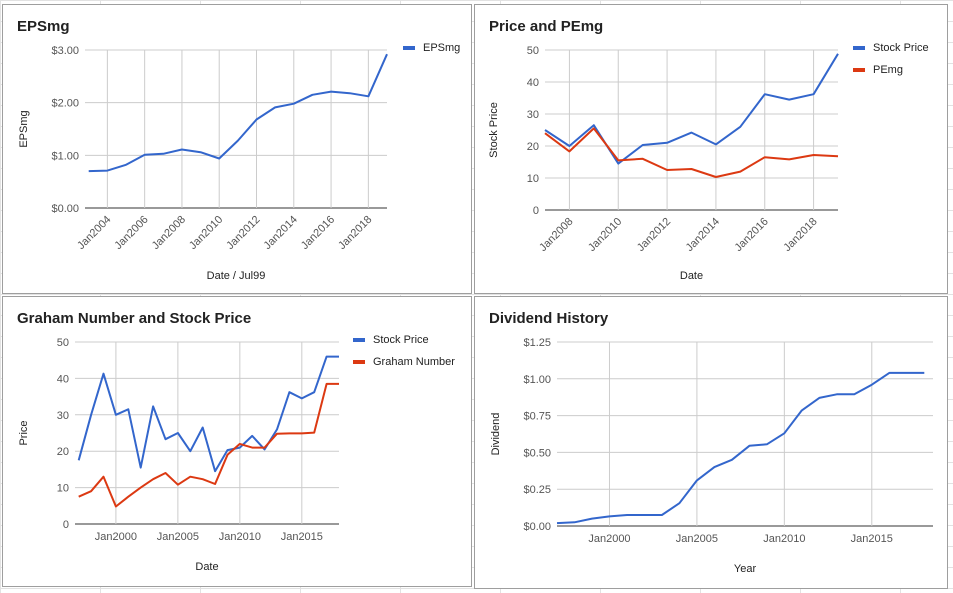  I want to click on x-tick-label: Jan2006, so click(131, 233).